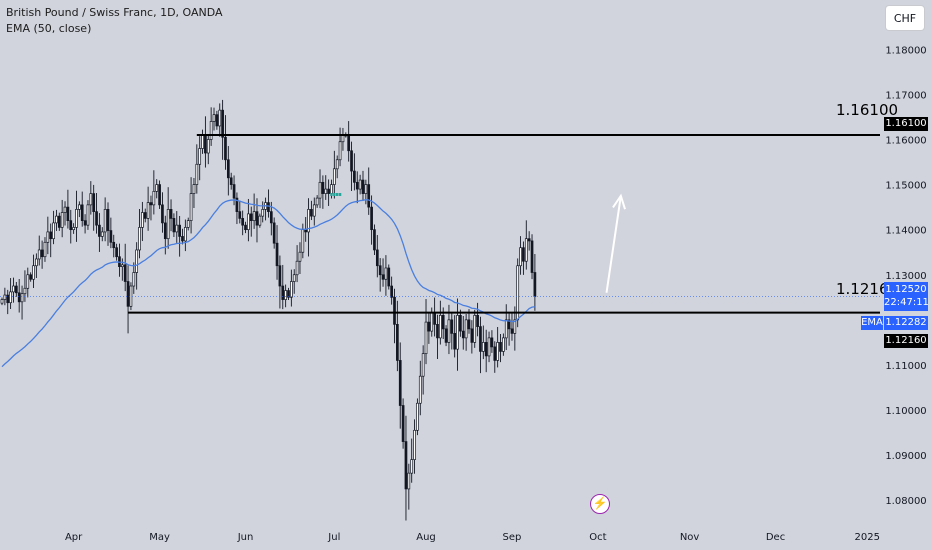 This screenshot has width=932, height=550. Describe the element at coordinates (619, 201) in the screenshot. I see `arrow-head` at that location.